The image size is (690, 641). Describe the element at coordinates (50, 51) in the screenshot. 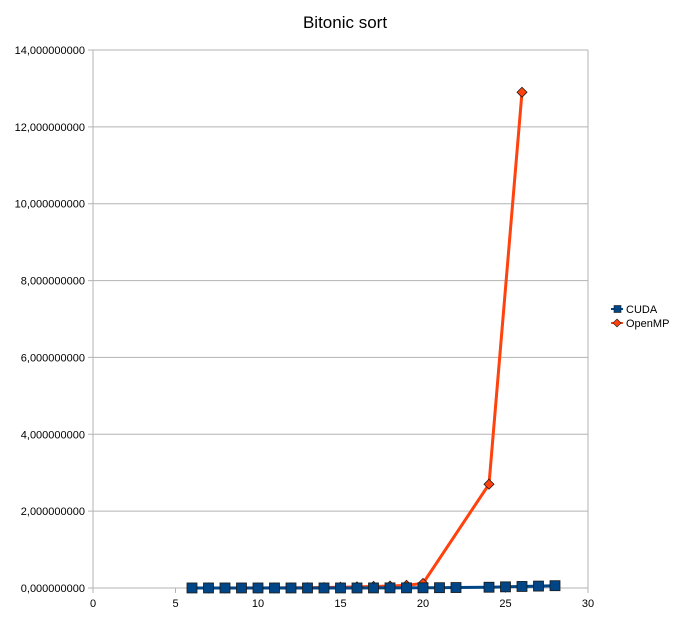

I see `y-tick-label: 14,000000000` at that location.